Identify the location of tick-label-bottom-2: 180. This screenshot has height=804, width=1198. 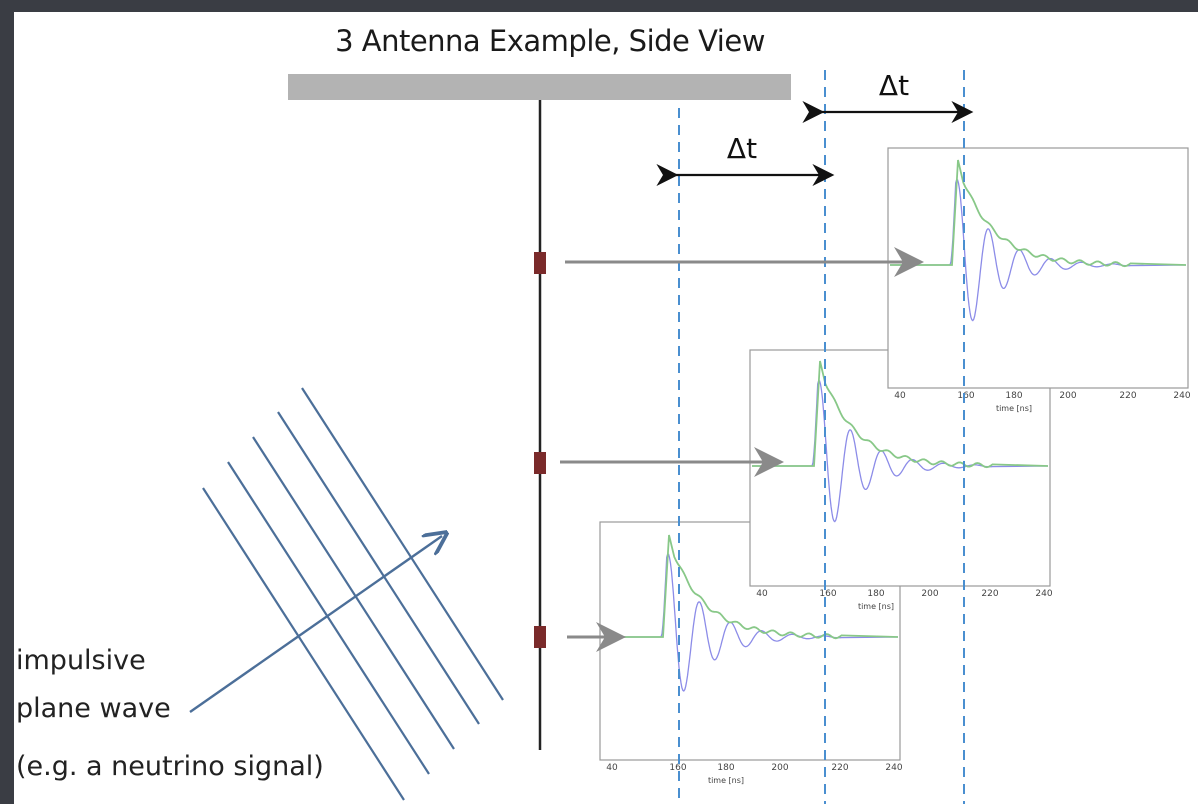
(725, 768).